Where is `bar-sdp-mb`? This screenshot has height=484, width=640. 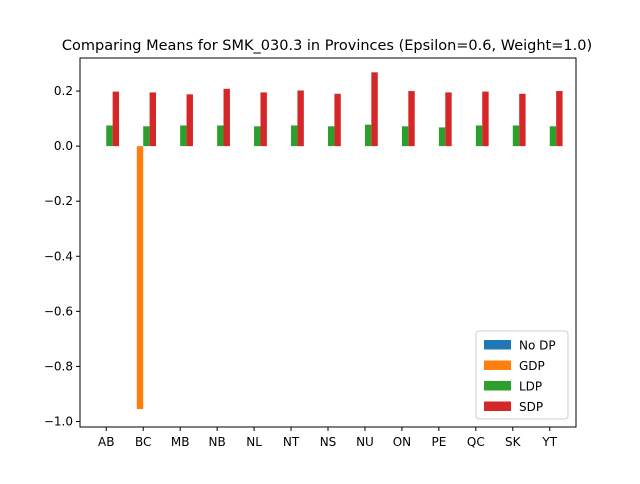
bar-sdp-mb is located at coordinates (189, 120).